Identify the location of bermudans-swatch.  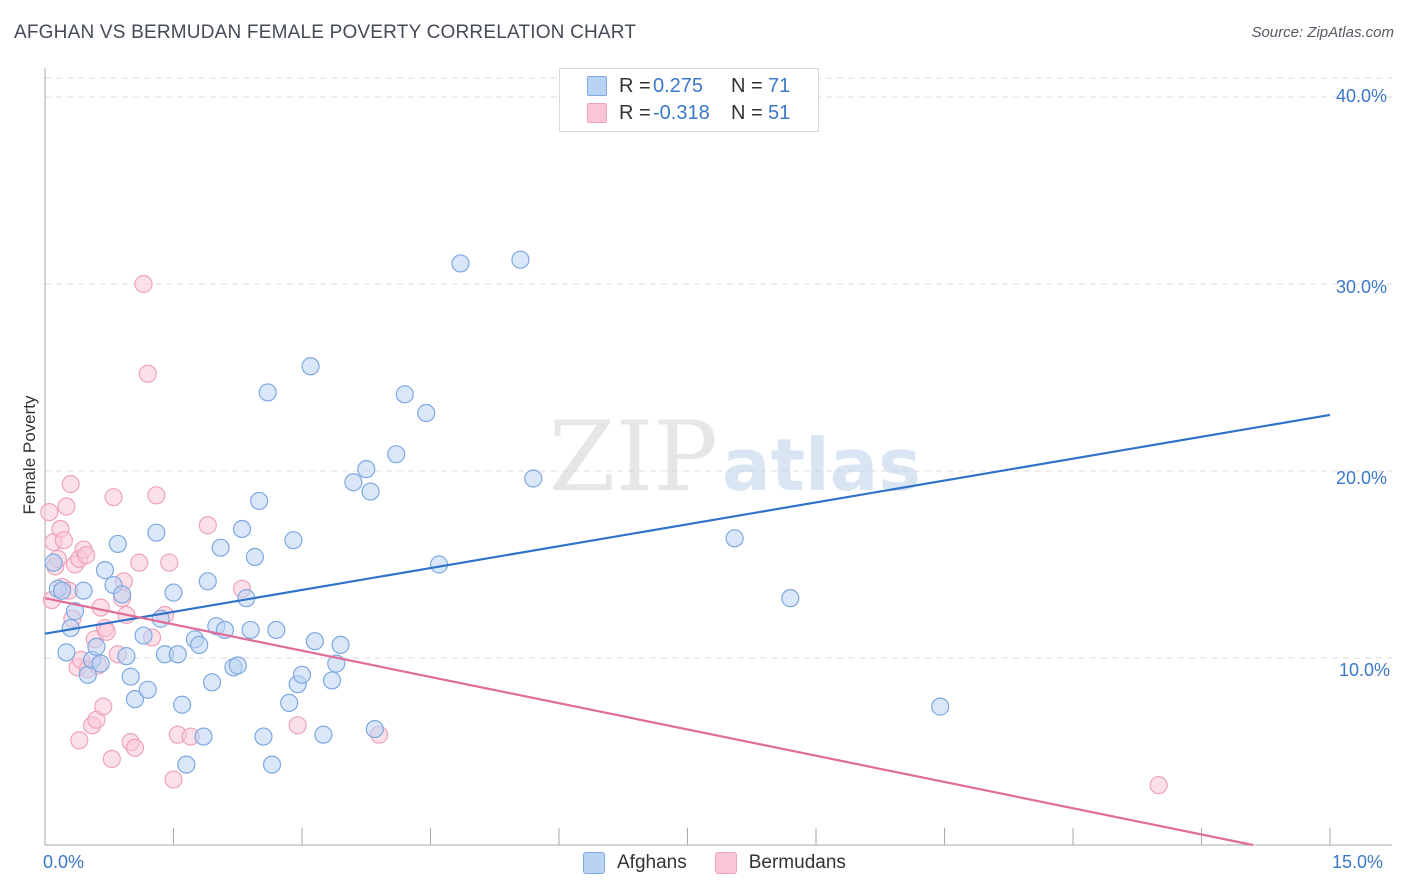
(597, 113).